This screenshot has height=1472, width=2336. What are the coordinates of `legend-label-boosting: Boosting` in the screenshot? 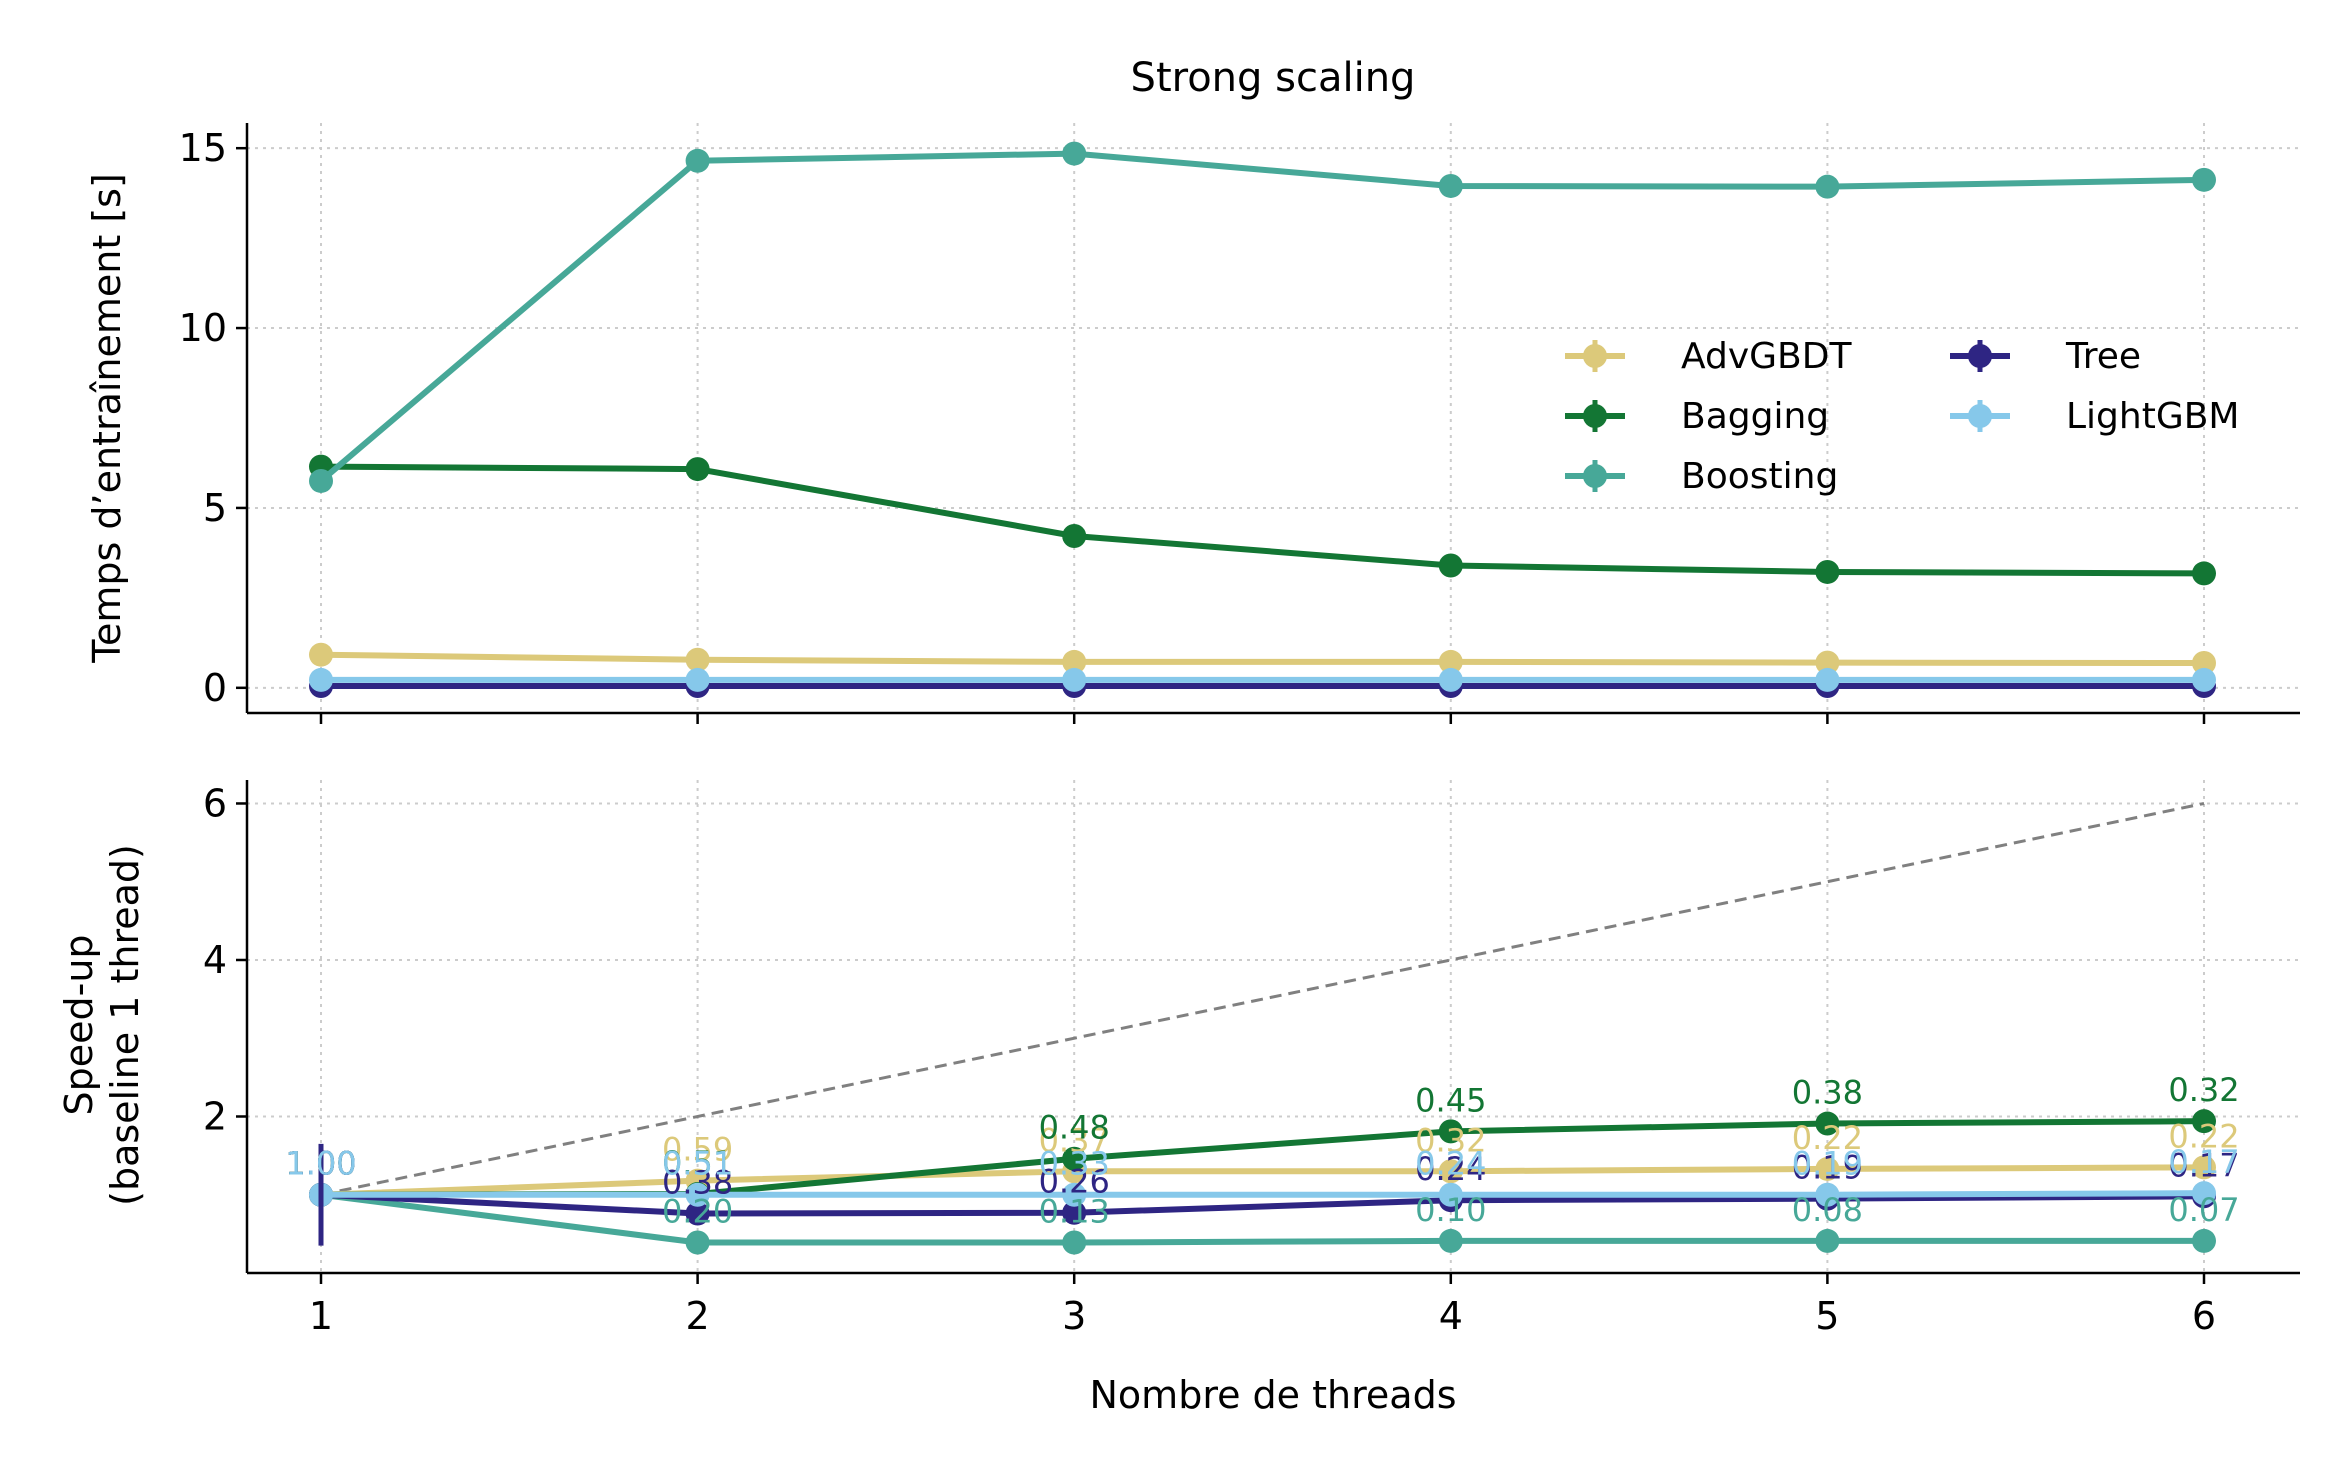 It's located at (1759, 476).